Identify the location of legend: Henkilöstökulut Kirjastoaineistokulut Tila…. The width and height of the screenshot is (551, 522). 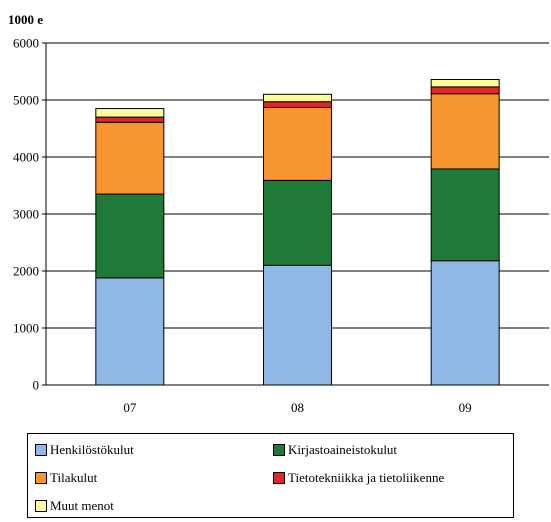
(270, 475).